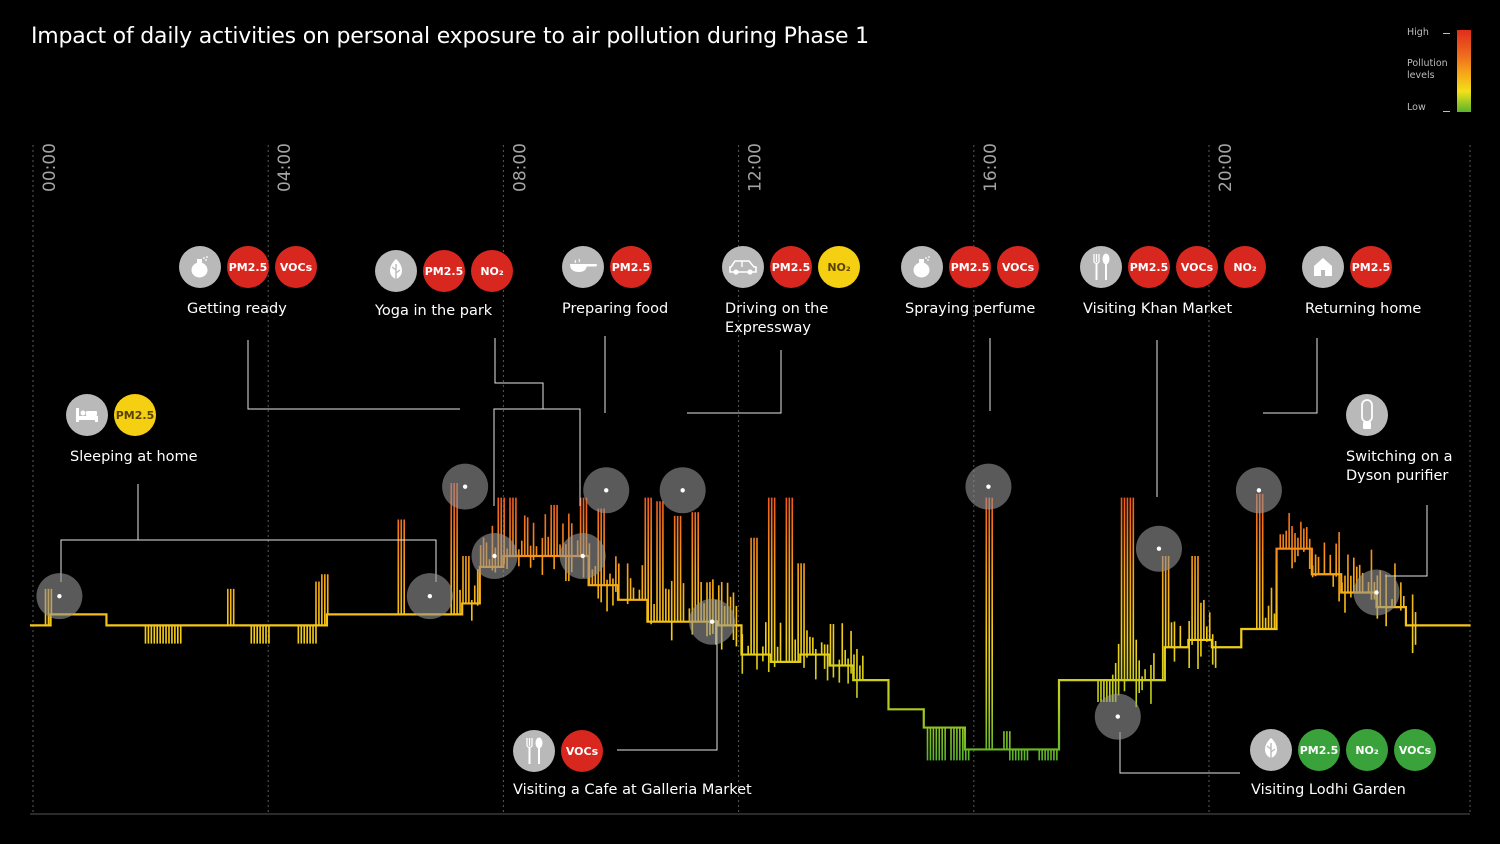  Describe the element at coordinates (1397, 476) in the screenshot. I see `activity-label-line: Dyson purifier` at that location.